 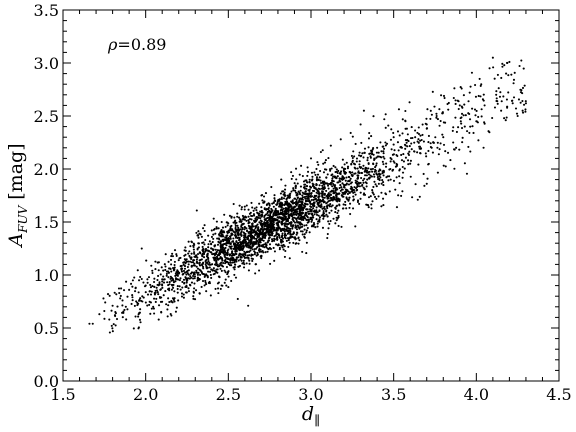 What do you see at coordinates (311, 416) in the screenshot?
I see `x-axis-label: d∥` at bounding box center [311, 416].